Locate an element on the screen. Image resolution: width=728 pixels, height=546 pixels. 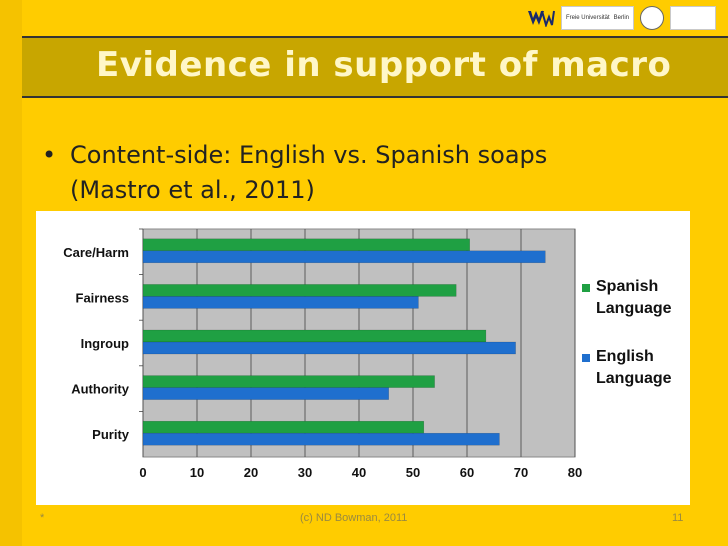
category-label: Fairness is located at coordinates (102, 297).